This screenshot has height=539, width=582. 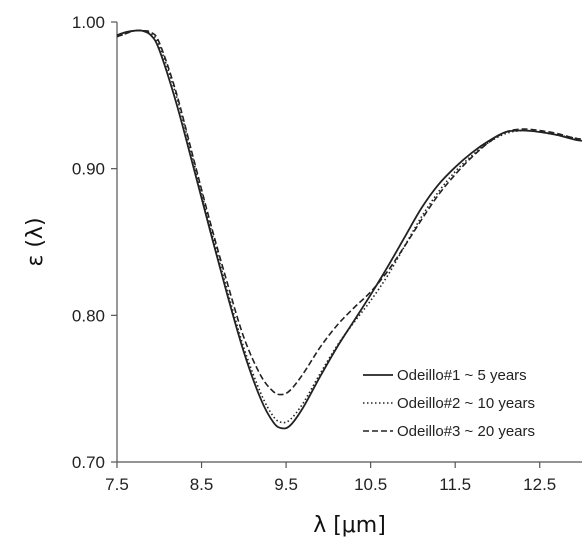 What do you see at coordinates (88, 462) in the screenshot?
I see `y-tick-label: 0.70` at bounding box center [88, 462].